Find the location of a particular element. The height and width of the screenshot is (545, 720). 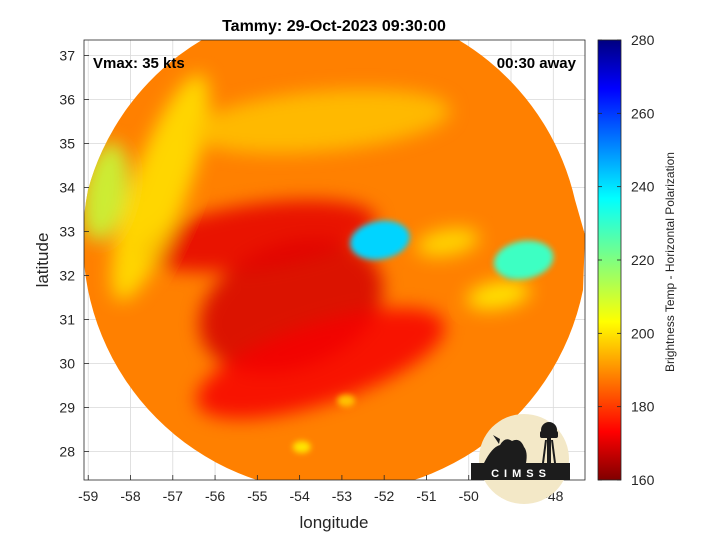

cimss-logo: CIMSS is located at coordinates (520, 459).